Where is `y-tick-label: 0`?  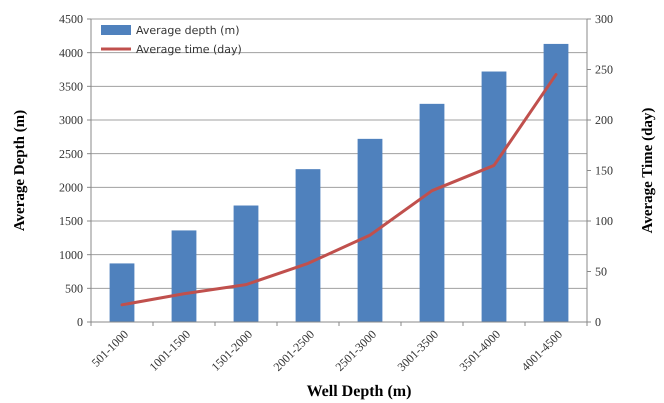 y-tick-label: 0 is located at coordinates (80, 322).